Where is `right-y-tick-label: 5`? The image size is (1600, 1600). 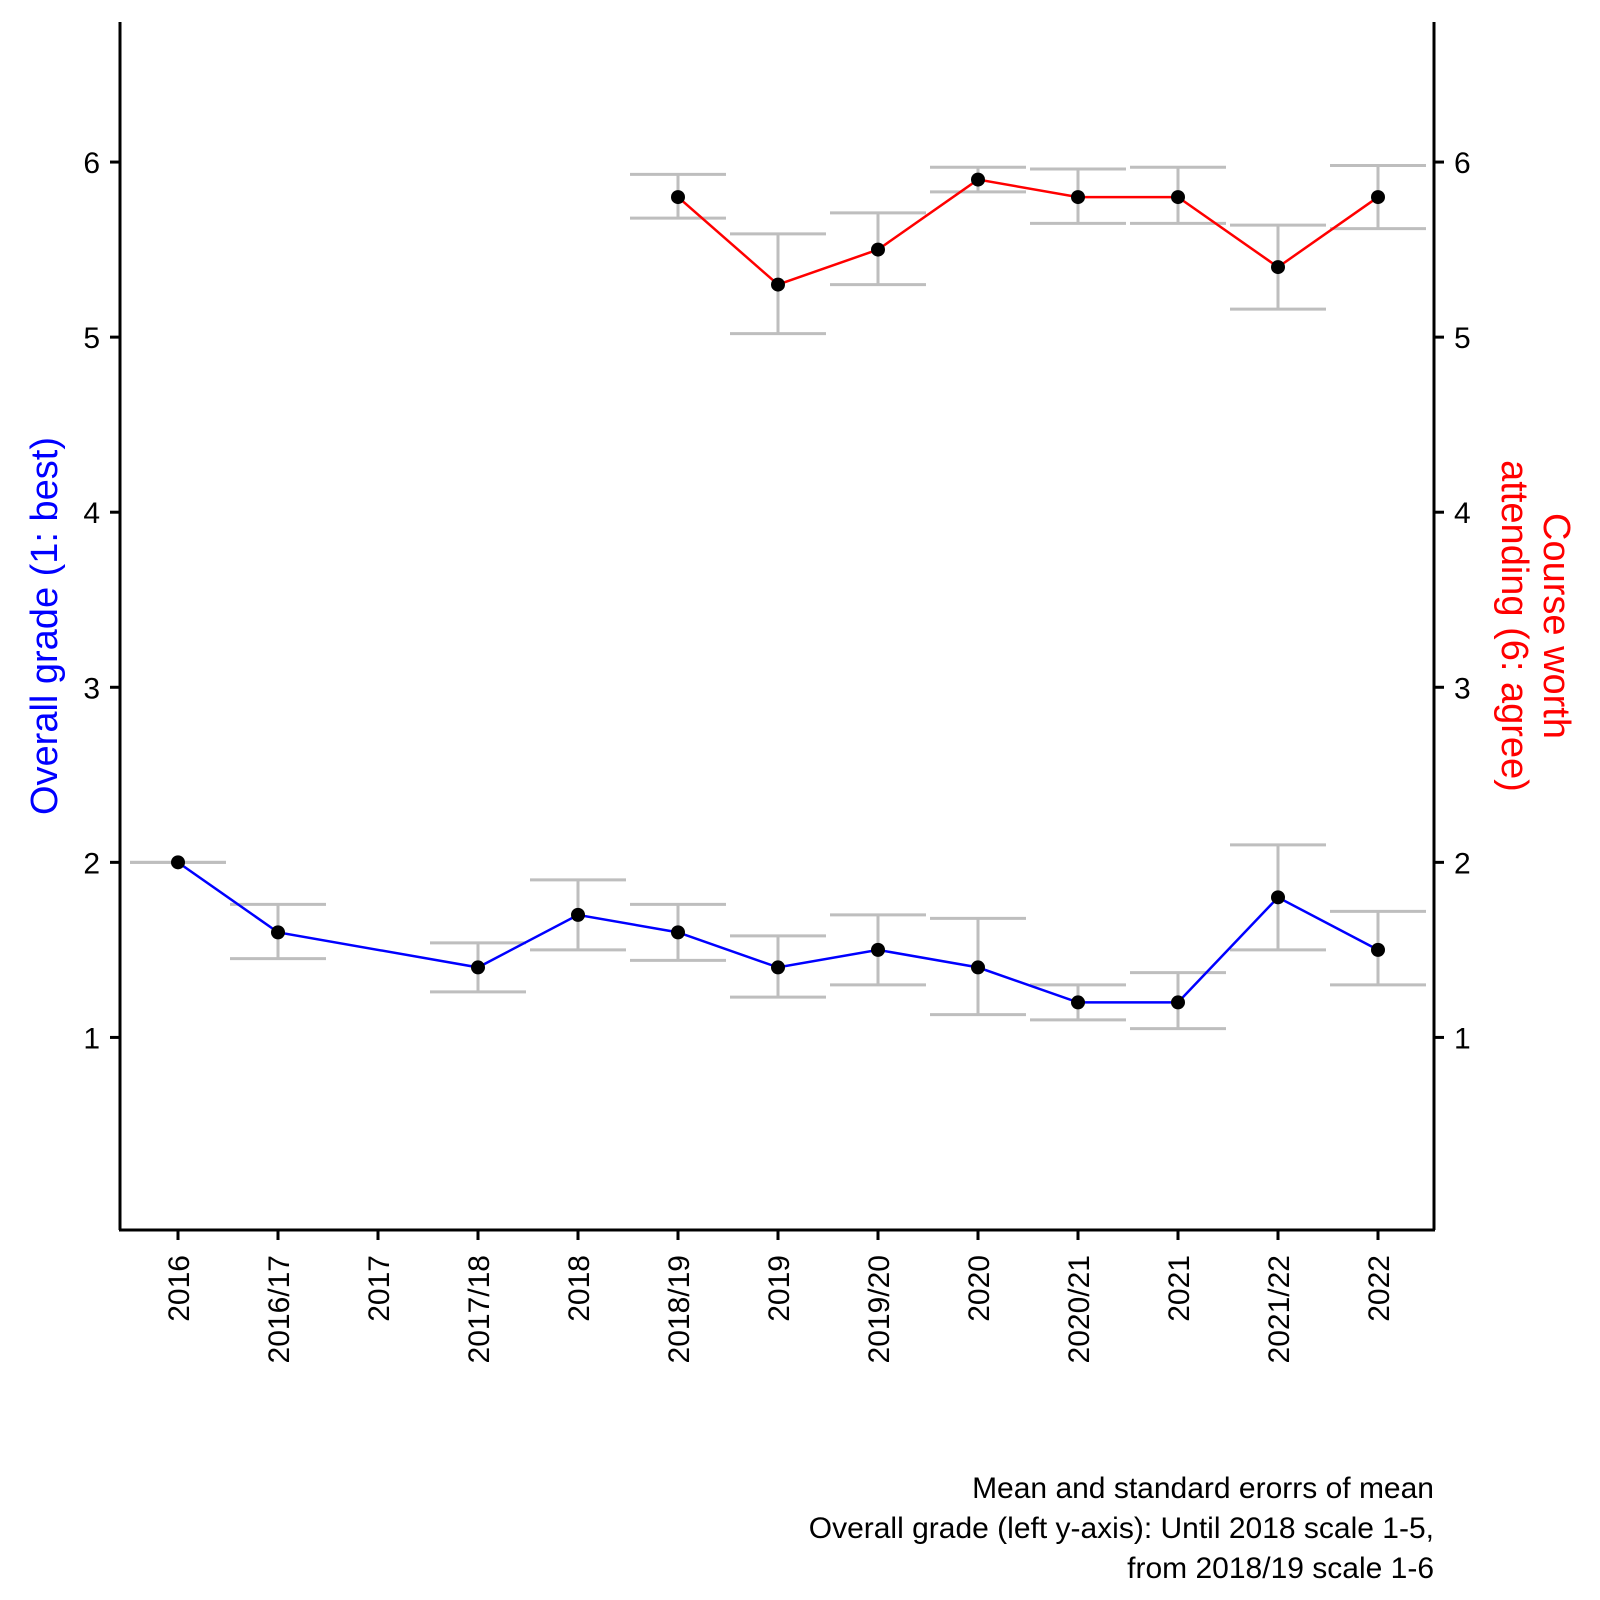
right-y-tick-label: 5 is located at coordinates (1462, 338).